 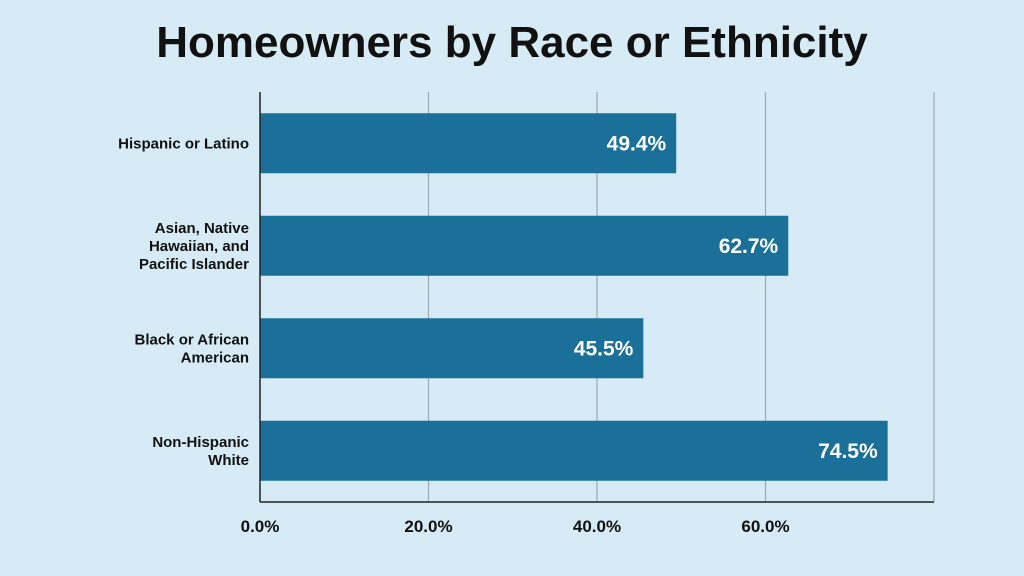 I want to click on category-label-2: Black or African American, so click(x=192, y=348).